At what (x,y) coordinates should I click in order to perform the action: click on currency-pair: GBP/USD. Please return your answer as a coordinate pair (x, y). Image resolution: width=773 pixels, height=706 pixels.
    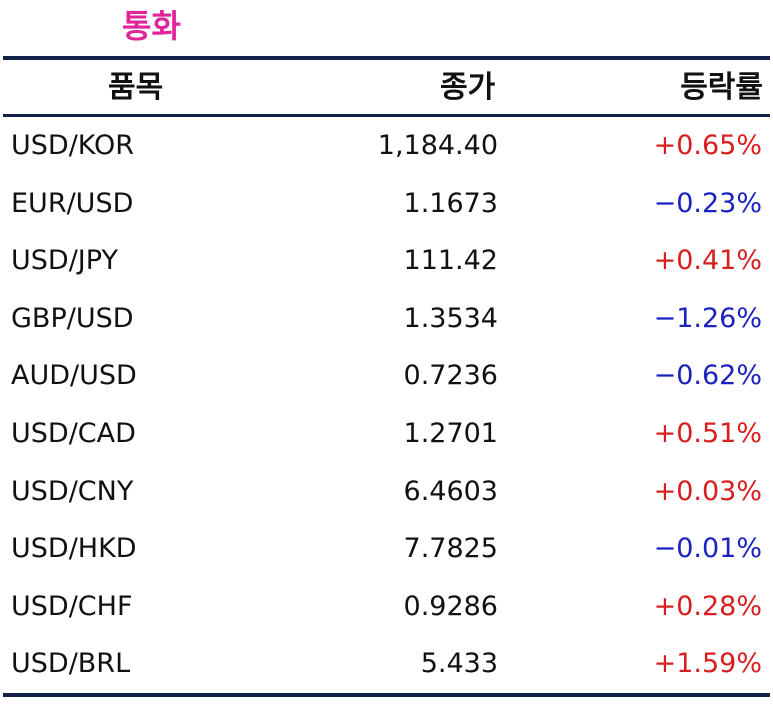
    Looking at the image, I should click on (72, 318).